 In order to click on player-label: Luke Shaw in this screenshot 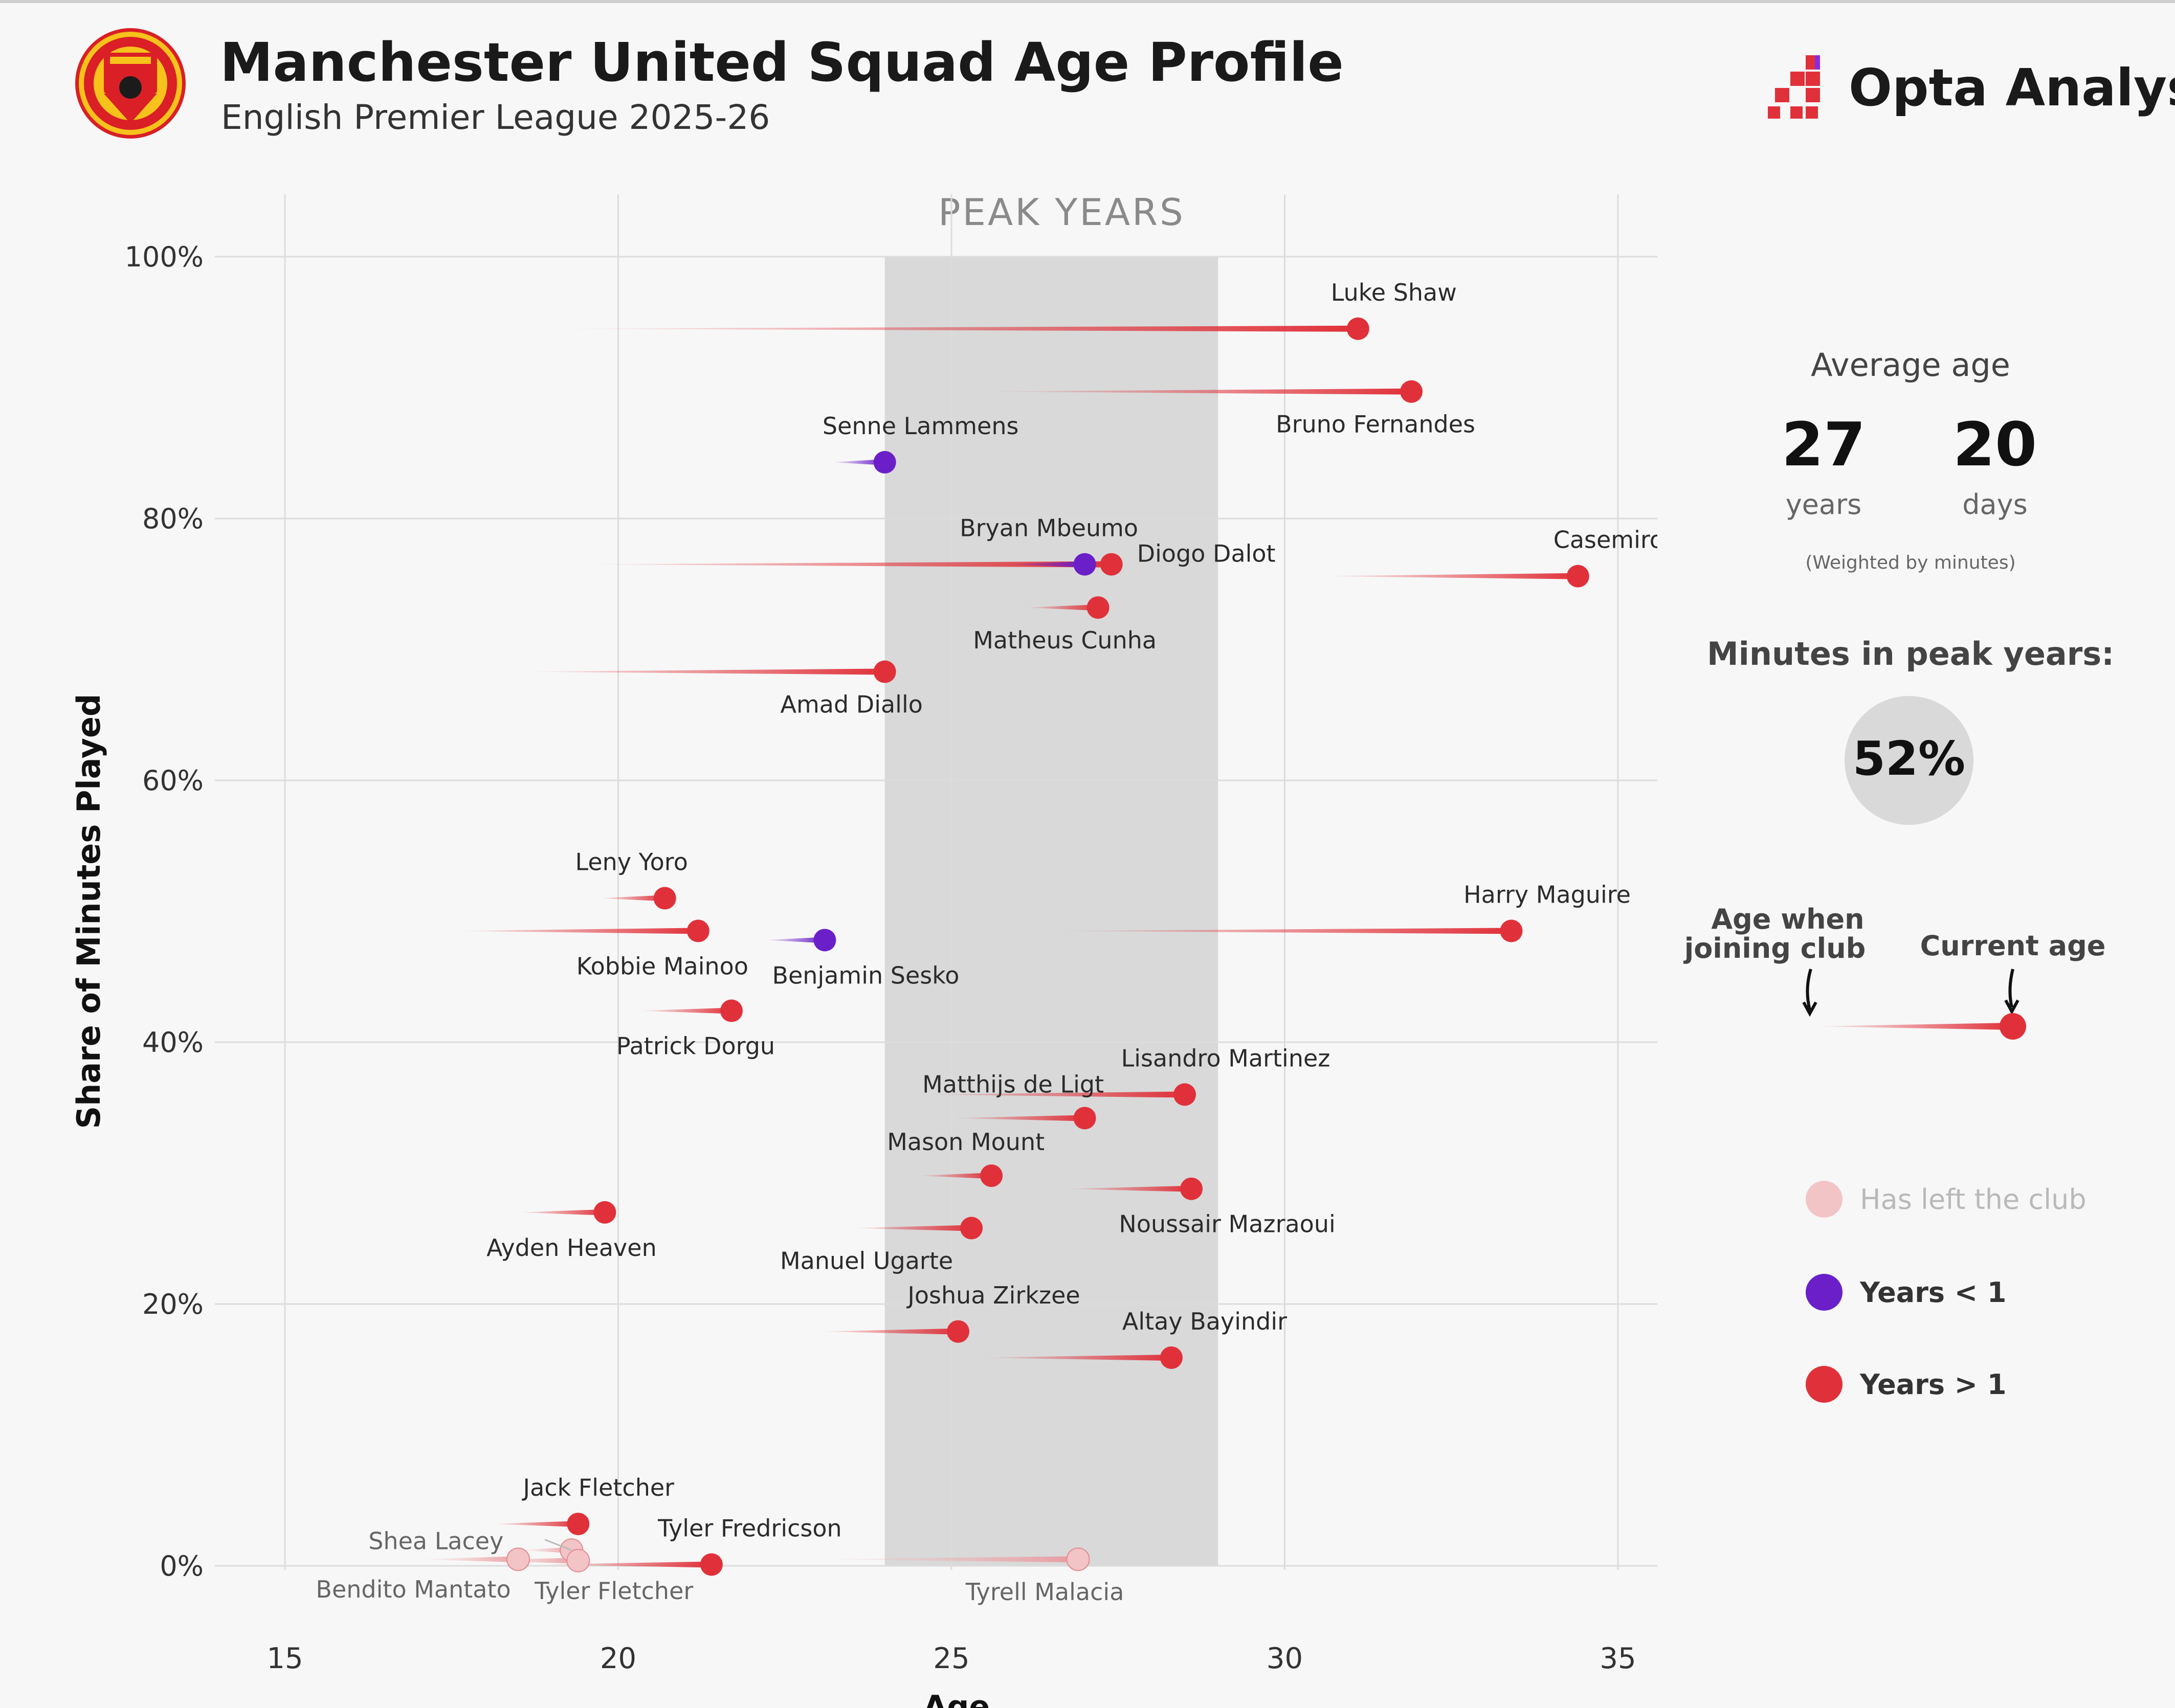, I will do `click(1394, 292)`.